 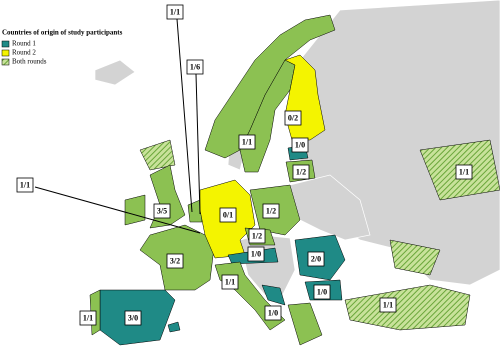 I want to click on country-label: 1/6, so click(x=195, y=67).